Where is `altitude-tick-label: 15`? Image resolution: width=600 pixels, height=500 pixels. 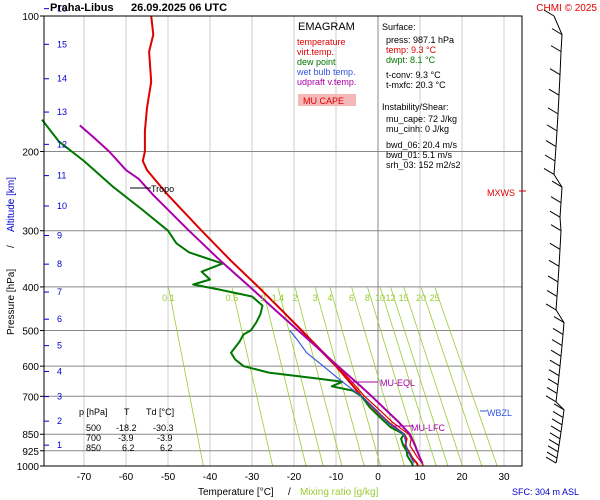
altitude-tick-label: 15 is located at coordinates (62, 44).